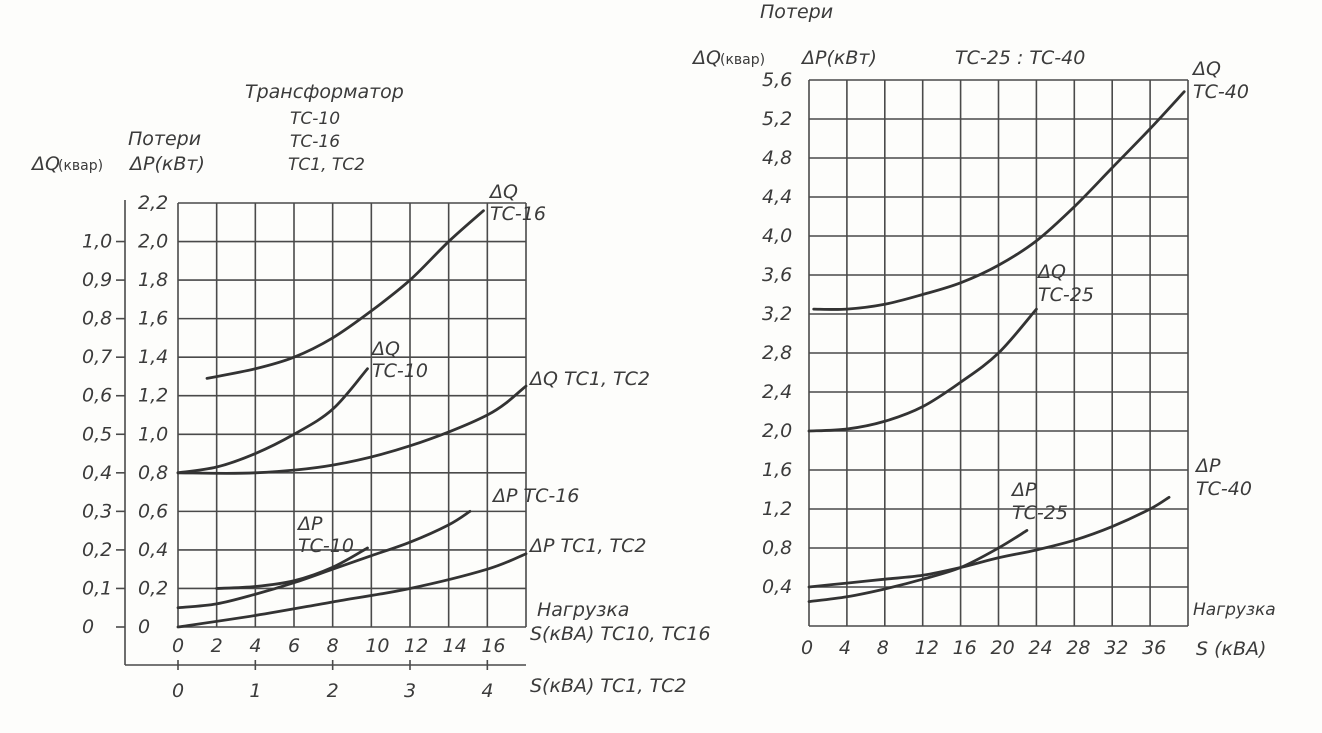 The width and height of the screenshot is (1322, 733). Describe the element at coordinates (255, 691) in the screenshot. I see `x2-tick-label: 1` at that location.